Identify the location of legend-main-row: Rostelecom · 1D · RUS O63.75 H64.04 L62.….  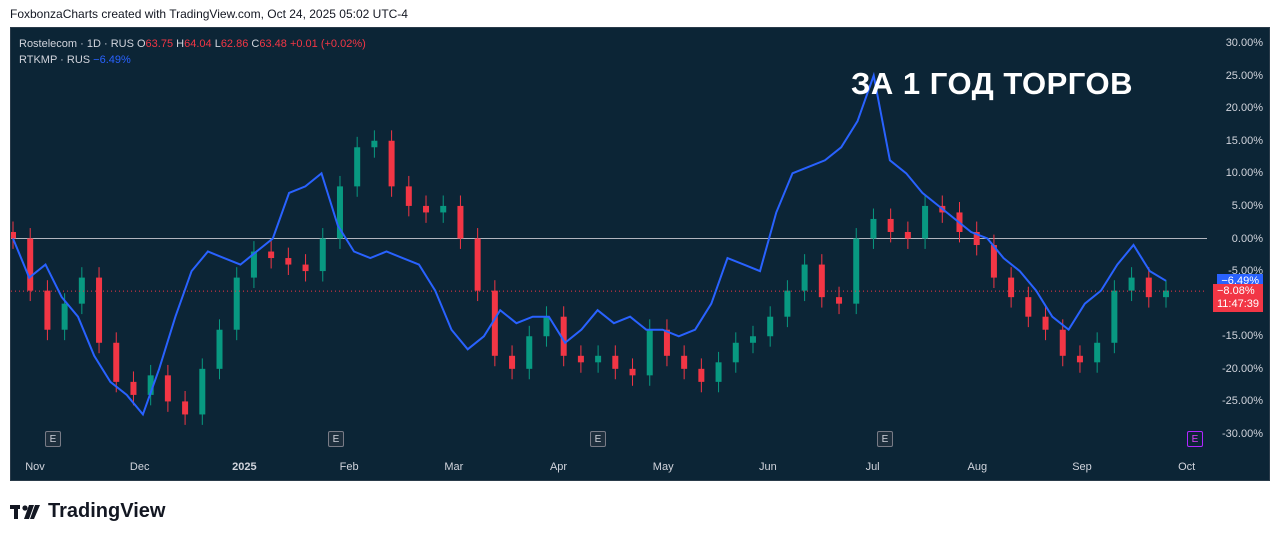
(192, 44).